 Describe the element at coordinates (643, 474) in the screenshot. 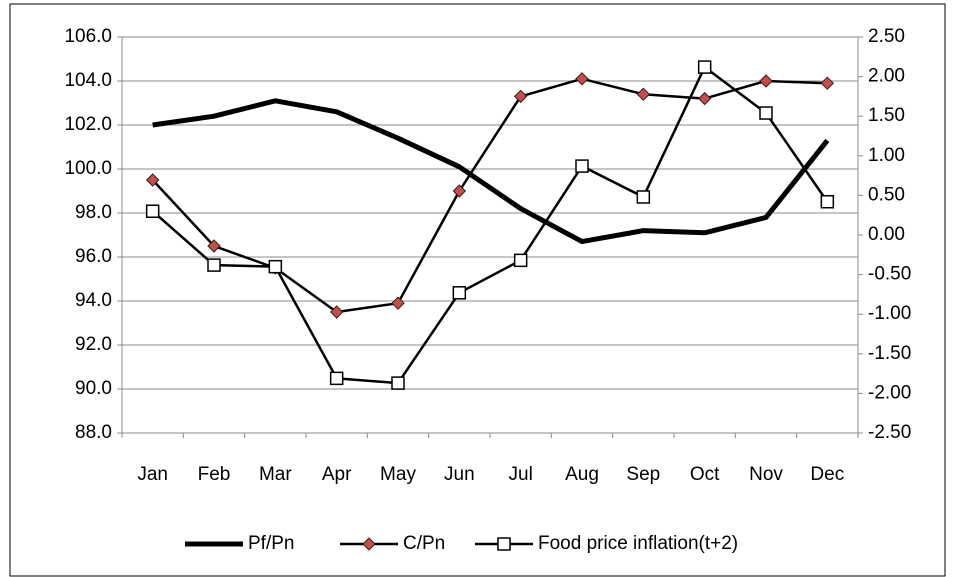

I see `x-tick-label: Sep` at that location.